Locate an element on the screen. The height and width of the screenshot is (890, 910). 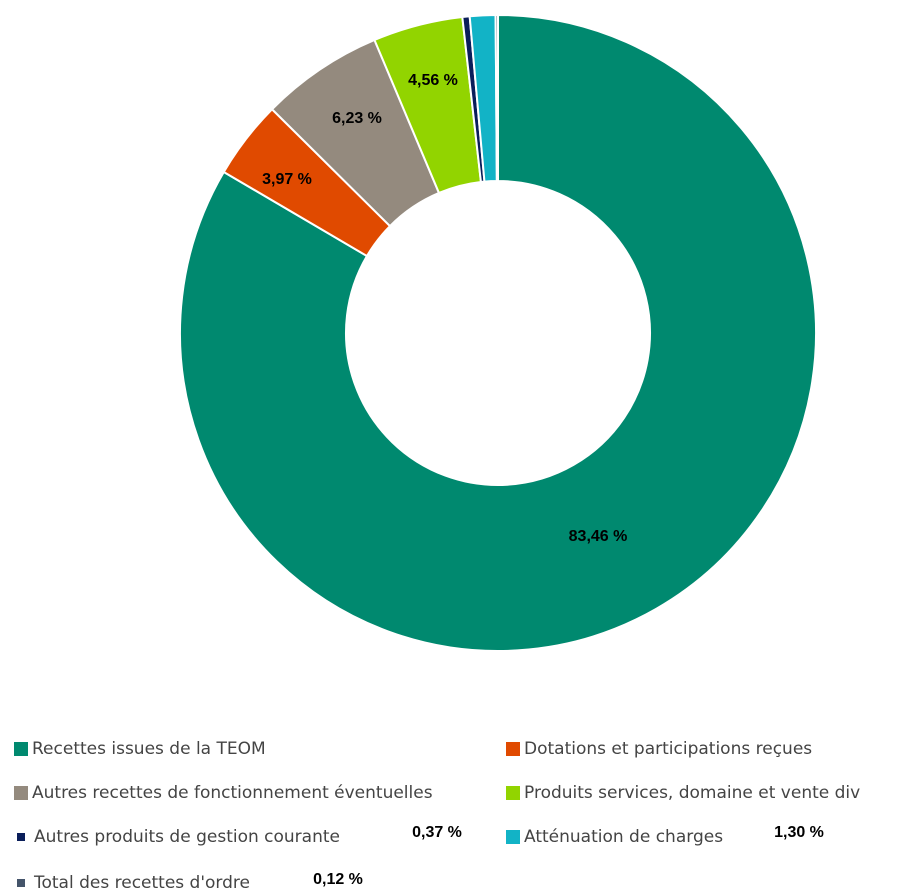
data-label: 83,46 % is located at coordinates (598, 536).